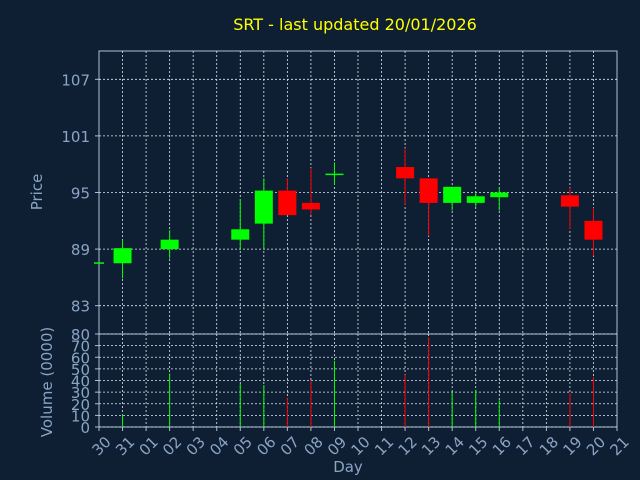 The height and width of the screenshot is (480, 640). What do you see at coordinates (102, 446) in the screenshot?
I see `x-tick-label: 30` at bounding box center [102, 446].